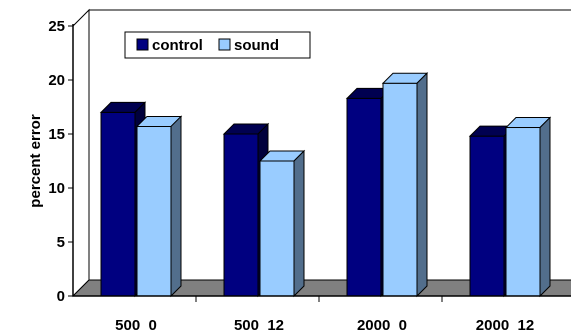 This screenshot has width=571, height=333. Describe the element at coordinates (505, 325) in the screenshot. I see `x-tick-label-3: 2000 12` at that location.